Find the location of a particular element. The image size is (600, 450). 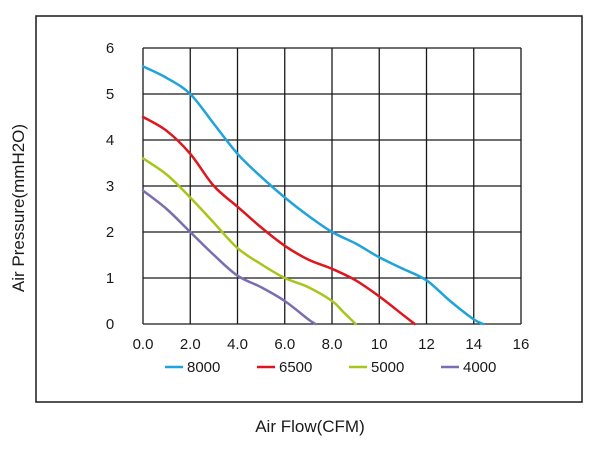

legend-label-6500: 6500 is located at coordinates (295, 367).